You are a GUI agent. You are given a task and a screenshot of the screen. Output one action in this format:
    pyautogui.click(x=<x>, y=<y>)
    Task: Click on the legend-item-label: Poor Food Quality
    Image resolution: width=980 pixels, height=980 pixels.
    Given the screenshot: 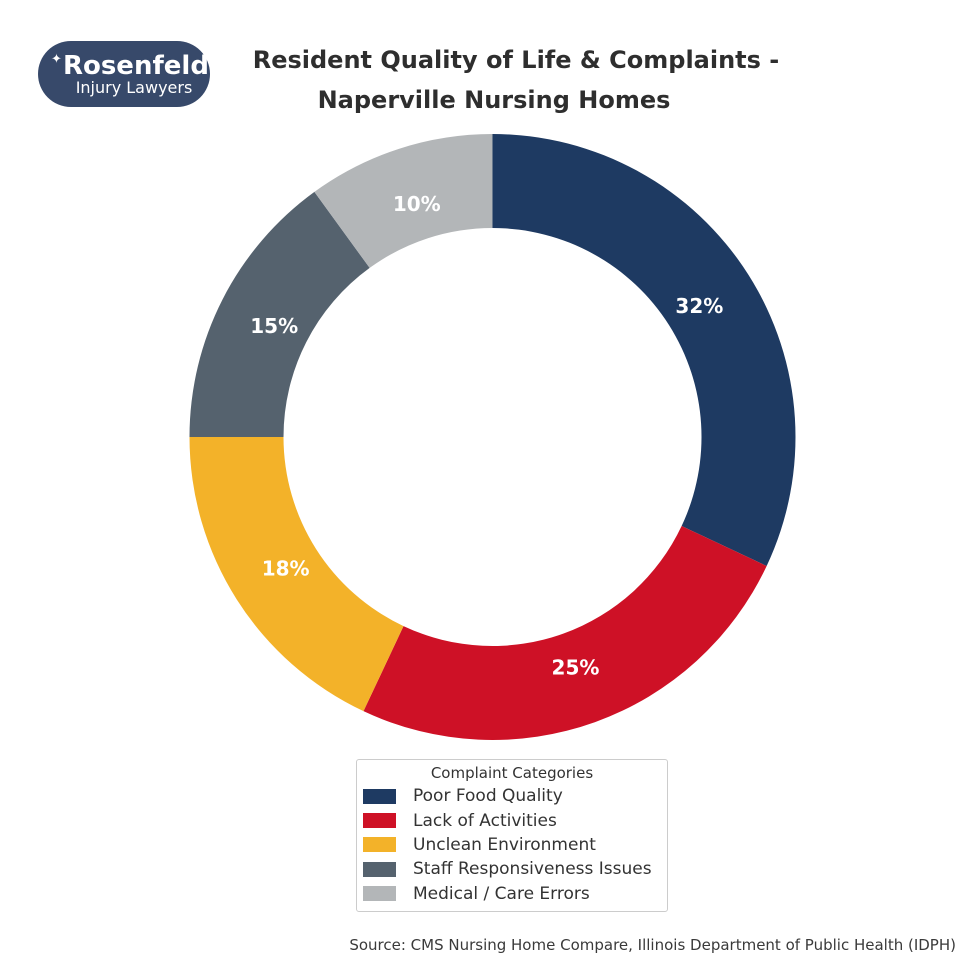 What is the action you would take?
    pyautogui.click(x=488, y=796)
    